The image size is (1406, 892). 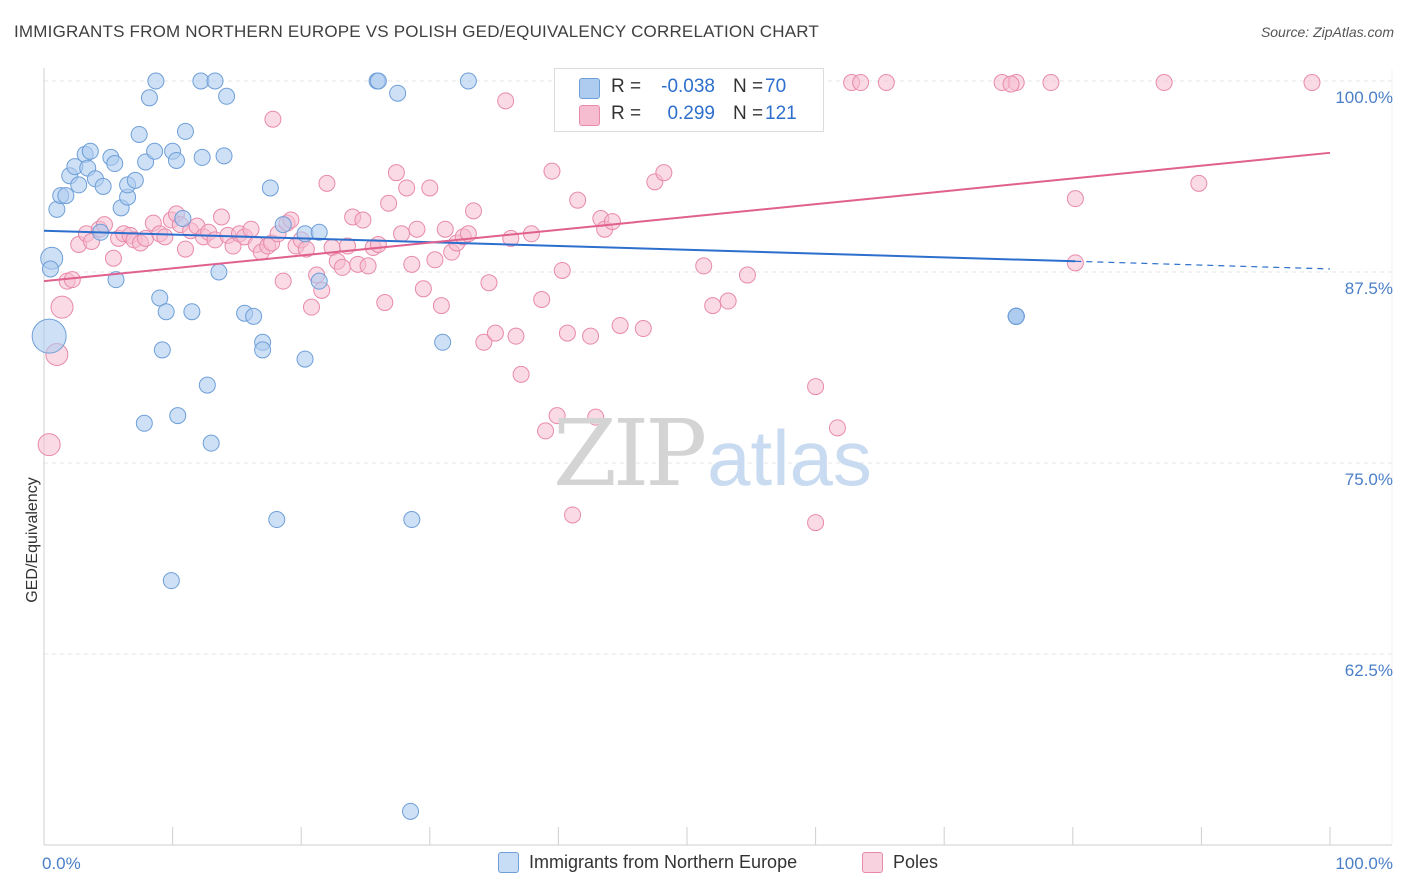 I want to click on bottom-legend-swatch-blue, so click(x=508, y=862).